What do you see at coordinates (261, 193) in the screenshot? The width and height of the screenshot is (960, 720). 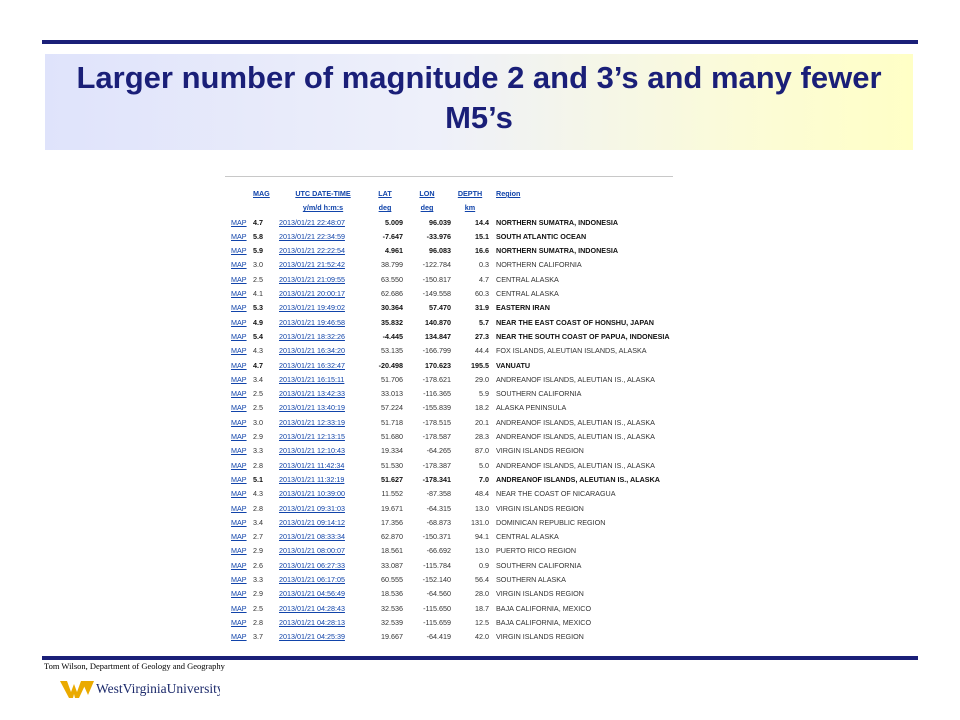 I see `header-mag: MAG` at bounding box center [261, 193].